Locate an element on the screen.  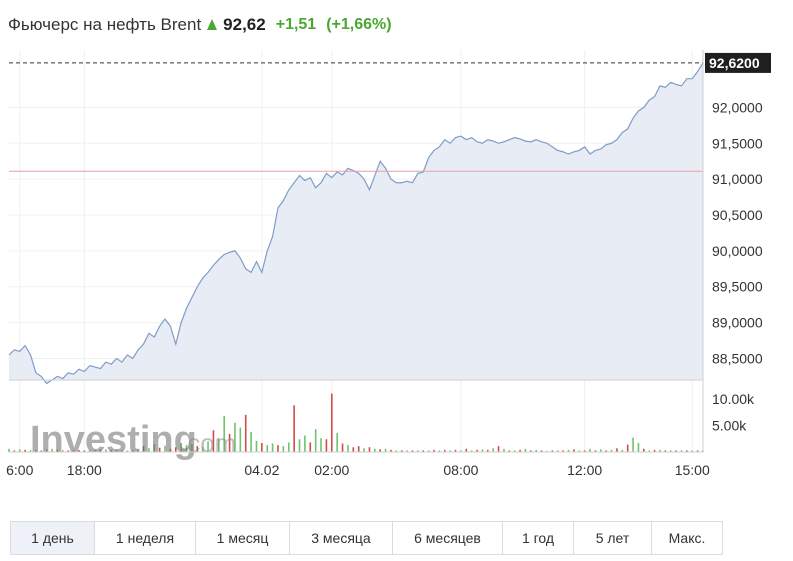
y-tick-label: 92,0000 is located at coordinates (737, 107).